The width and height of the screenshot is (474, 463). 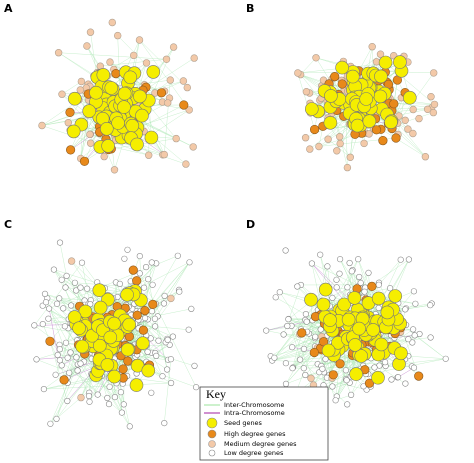 What do you see at coordinates (254, 405) in the screenshot?
I see `key-item: Inter-Chromosome` at bounding box center [254, 405].